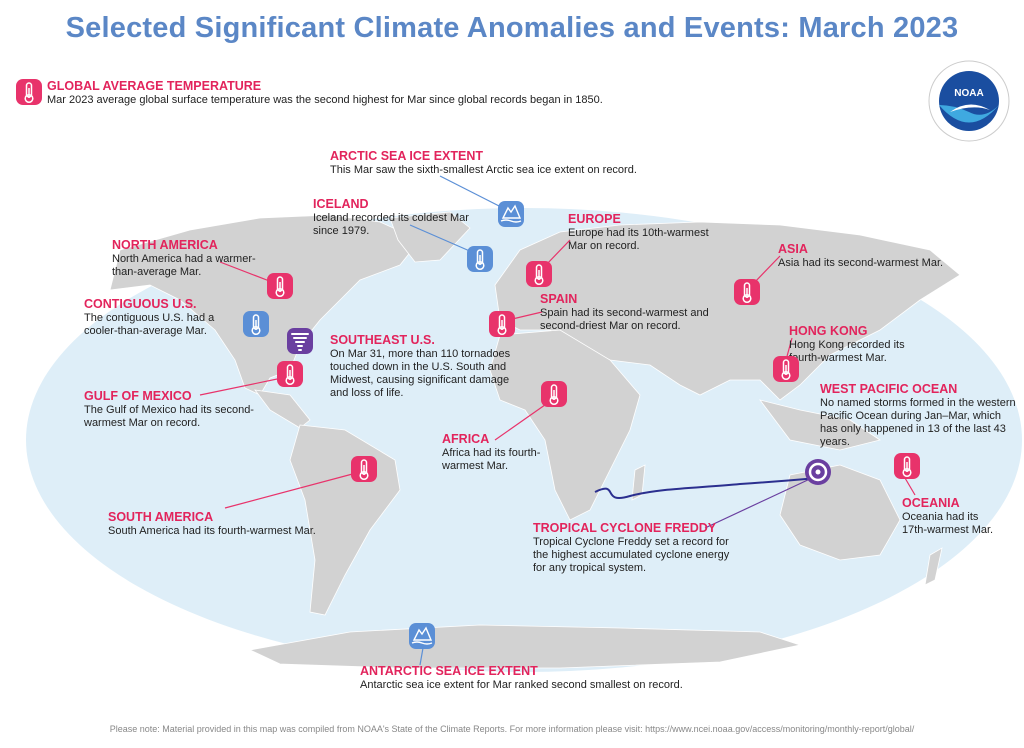  I want to click on tornado-icon, so click(300, 341).